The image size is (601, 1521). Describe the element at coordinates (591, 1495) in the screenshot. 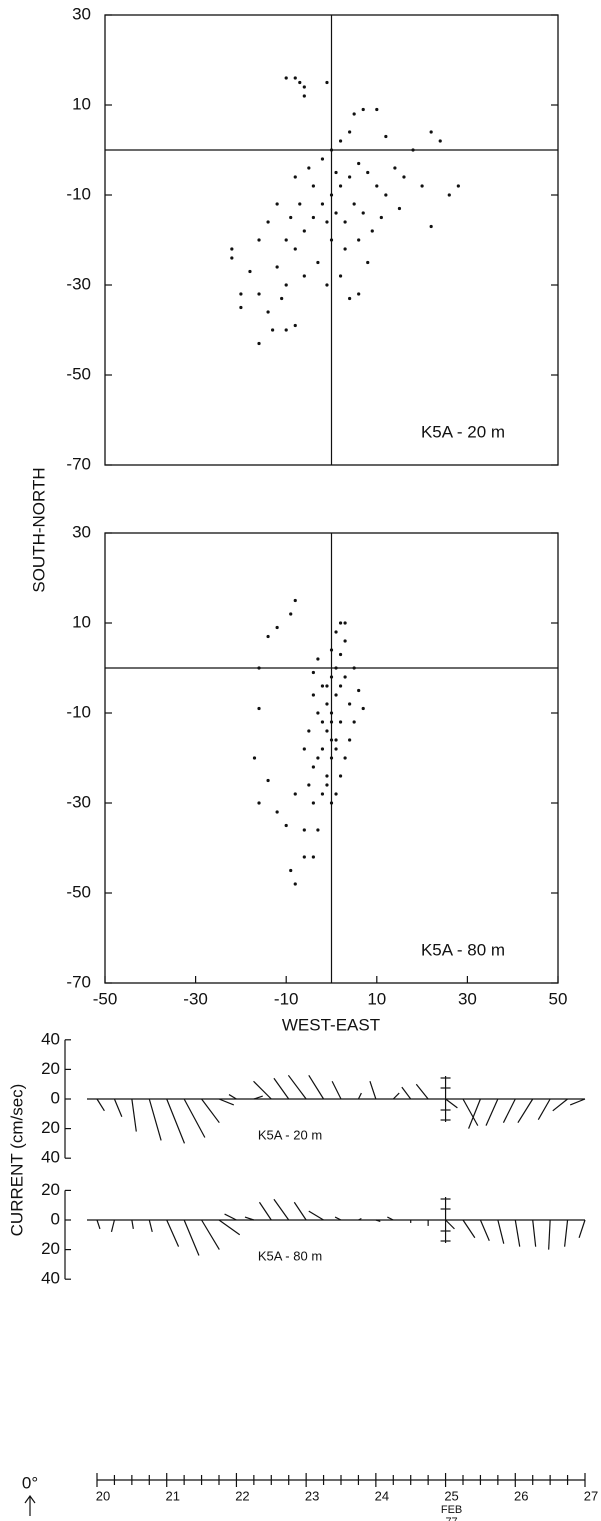

I see `x-tick-label: 27` at that location.